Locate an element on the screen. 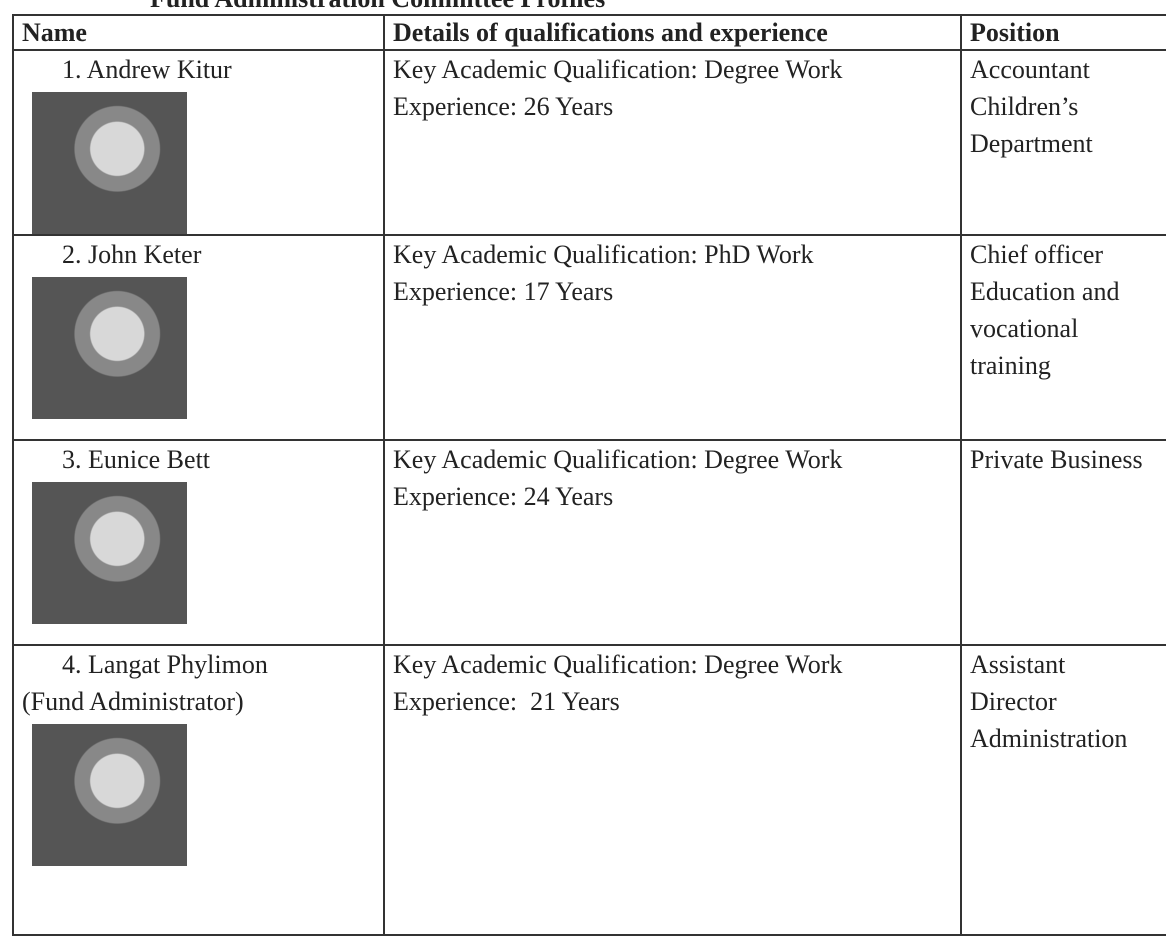 Image resolution: width=1166 pixels, height=936 pixels. name-cell: 1. Andrew Kitur is located at coordinates (198, 142).